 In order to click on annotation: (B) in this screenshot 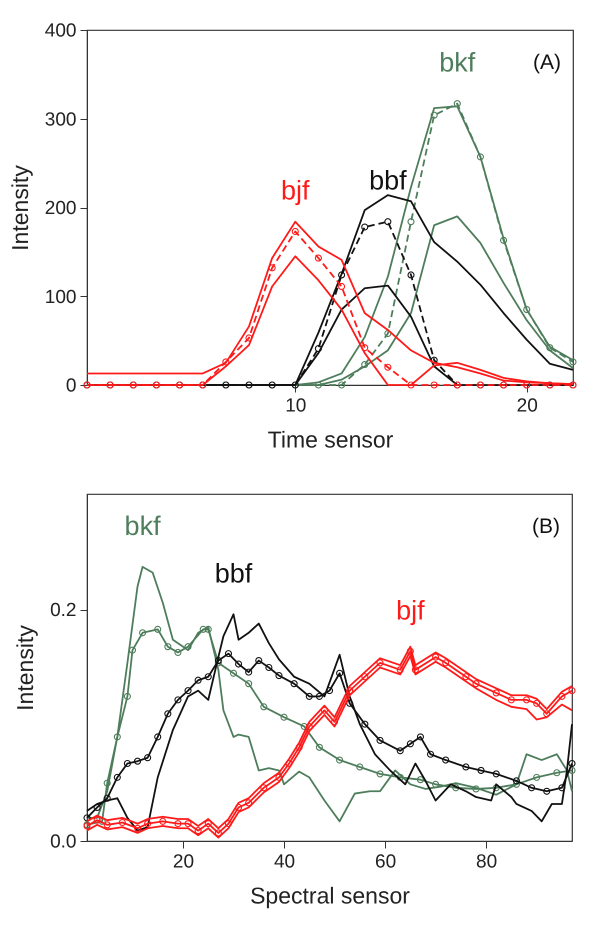, I will do `click(546, 526)`.